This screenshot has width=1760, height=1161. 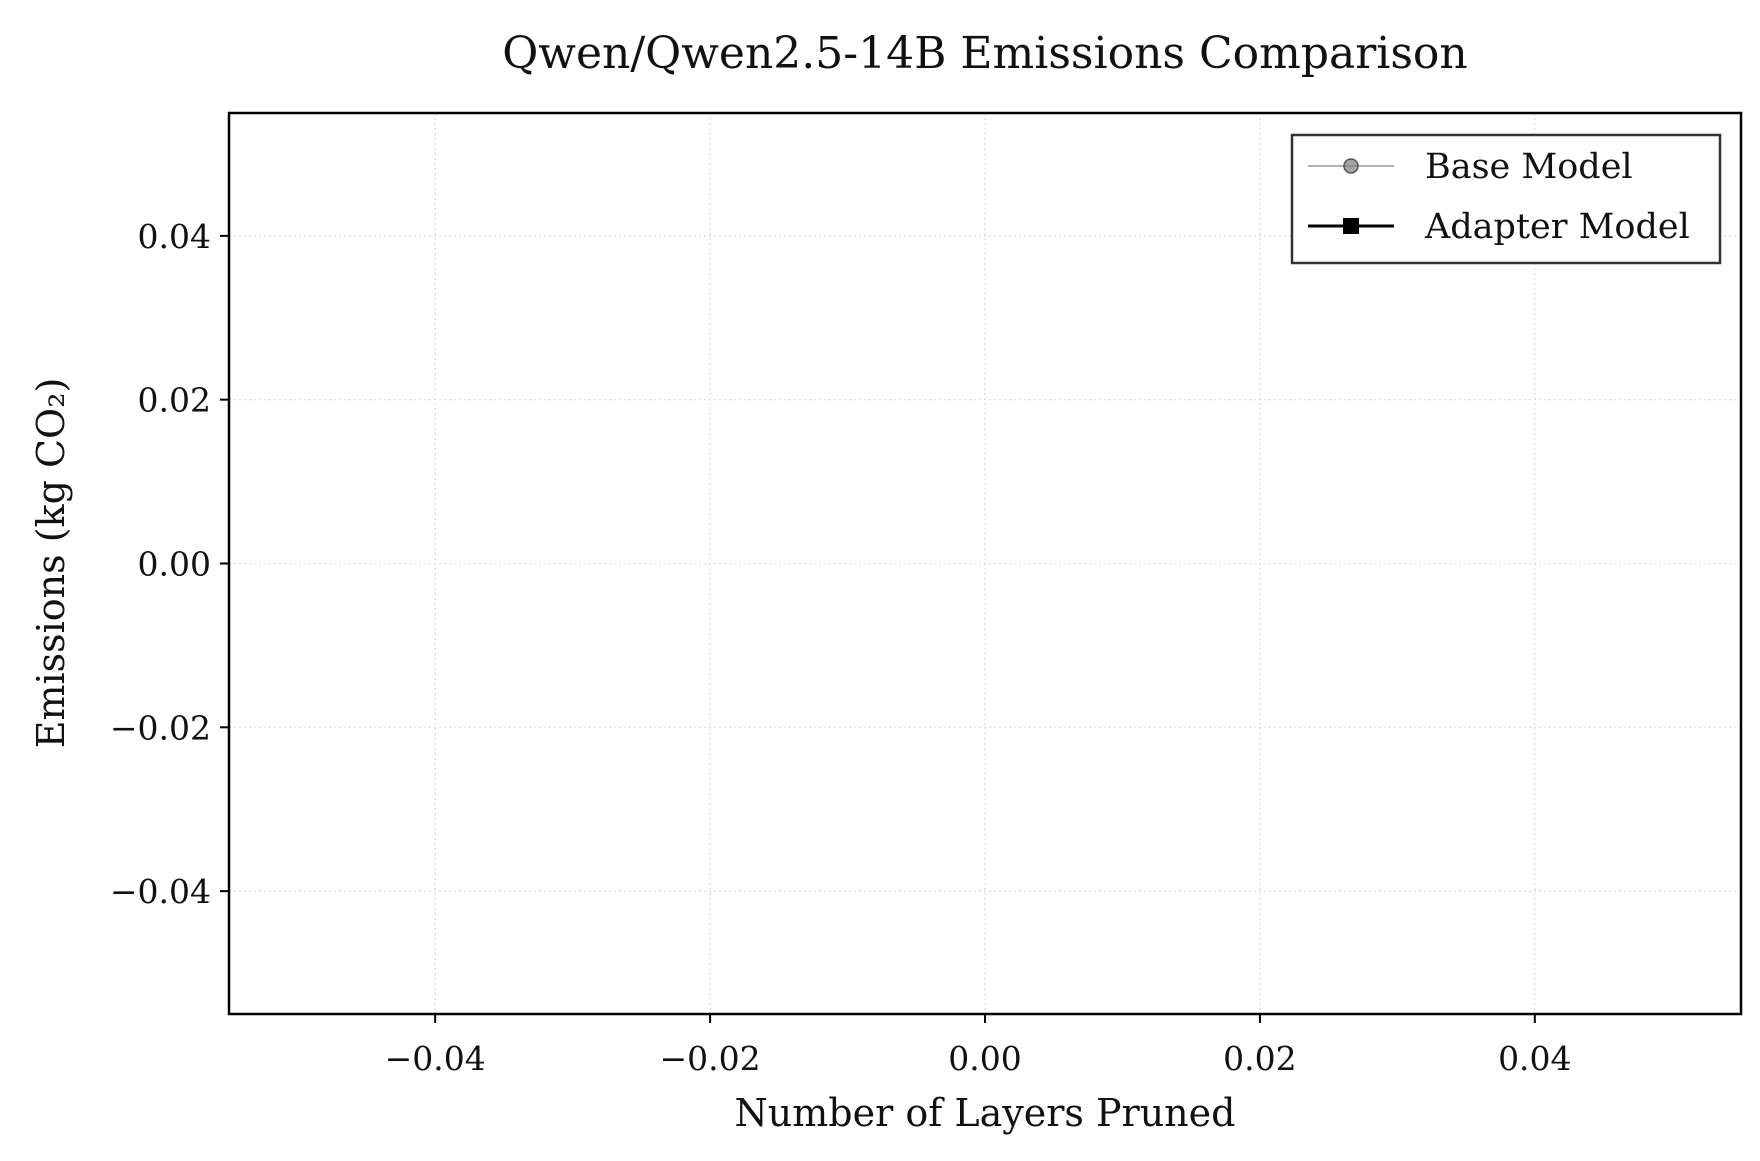 I want to click on legend-marker-base-model, so click(x=1351, y=166).